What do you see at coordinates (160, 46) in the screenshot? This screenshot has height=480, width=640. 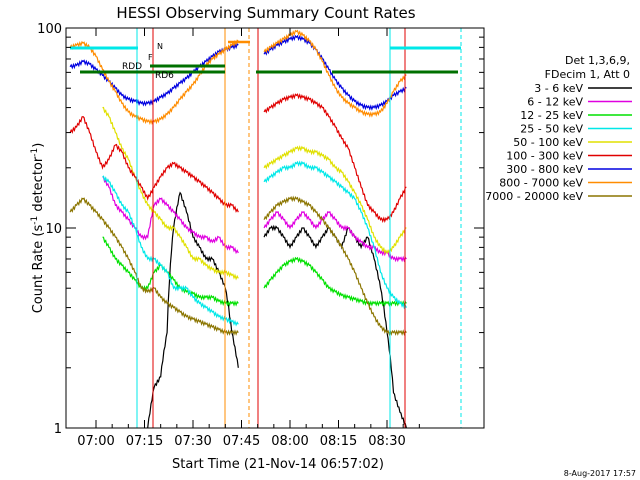 I see `flag-n-label: N` at bounding box center [160, 46].